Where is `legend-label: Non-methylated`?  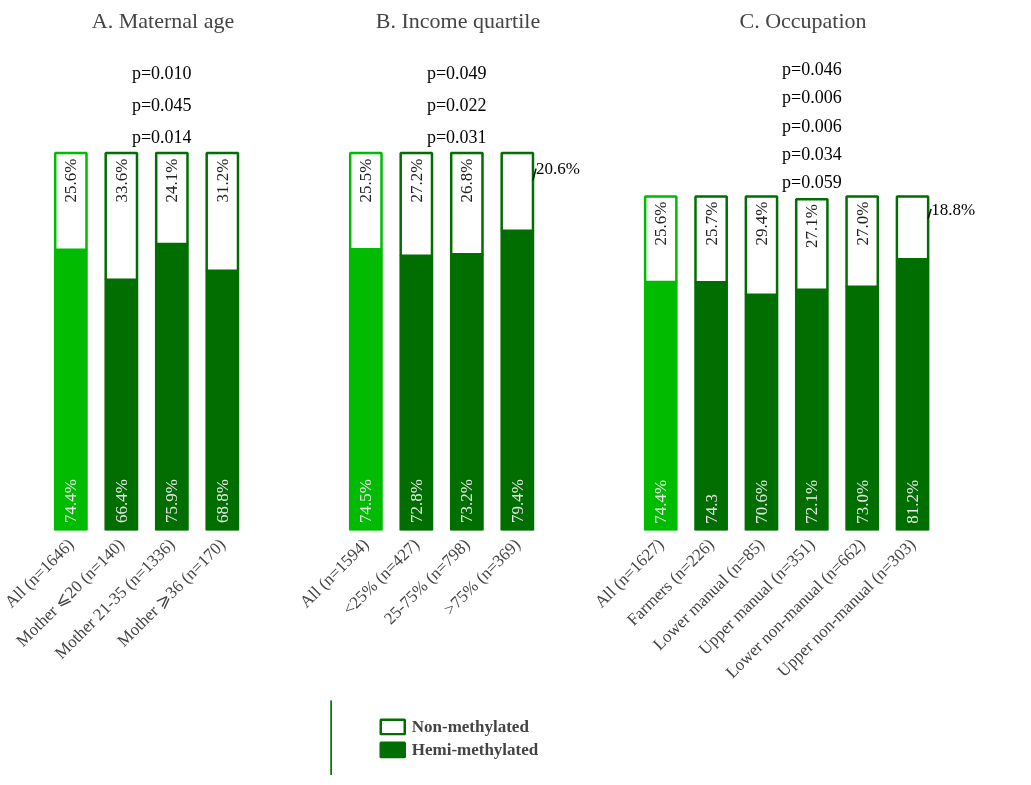 legend-label: Non-methylated is located at coordinates (470, 726).